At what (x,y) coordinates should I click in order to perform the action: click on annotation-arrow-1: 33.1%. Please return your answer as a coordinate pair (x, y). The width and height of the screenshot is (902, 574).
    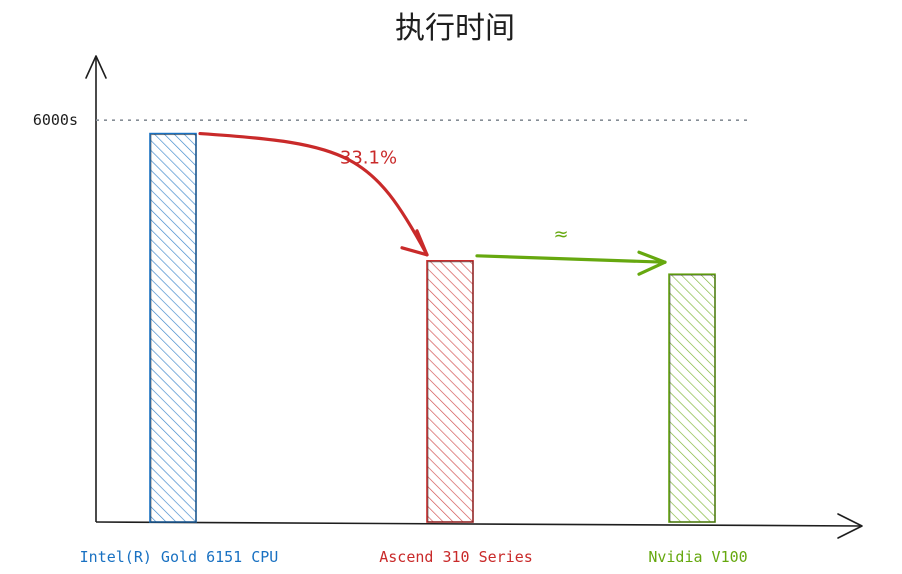
    Looking at the image, I should click on (313, 194).